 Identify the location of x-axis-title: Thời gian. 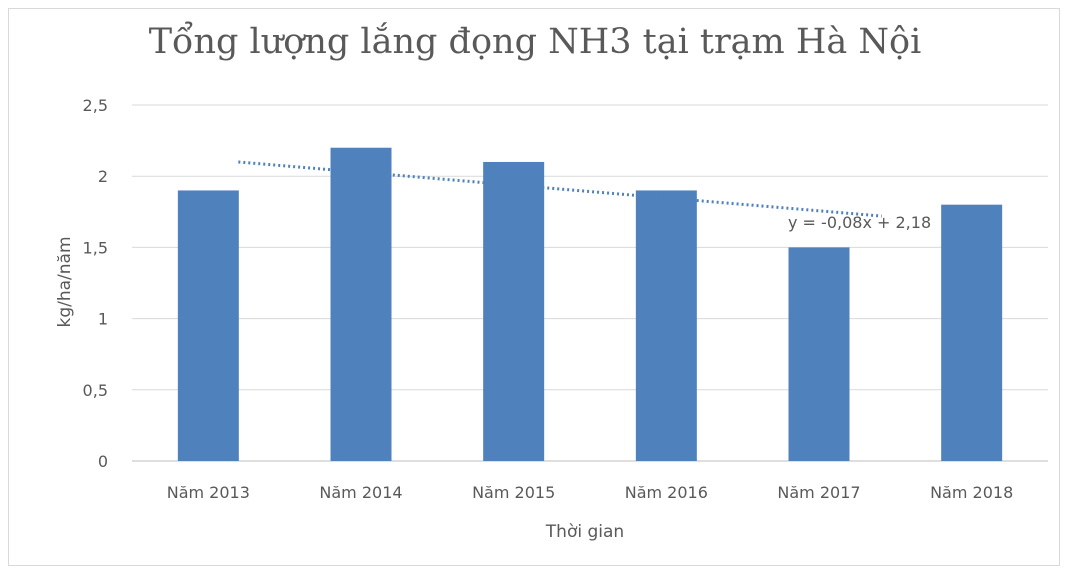
(584, 532).